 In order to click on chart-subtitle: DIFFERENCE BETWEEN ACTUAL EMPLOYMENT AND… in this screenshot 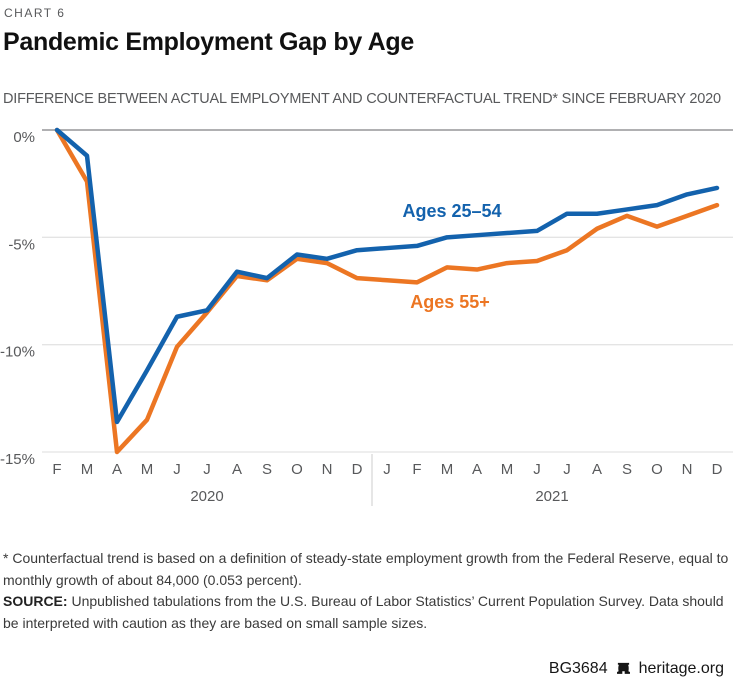, I will do `click(362, 99)`.